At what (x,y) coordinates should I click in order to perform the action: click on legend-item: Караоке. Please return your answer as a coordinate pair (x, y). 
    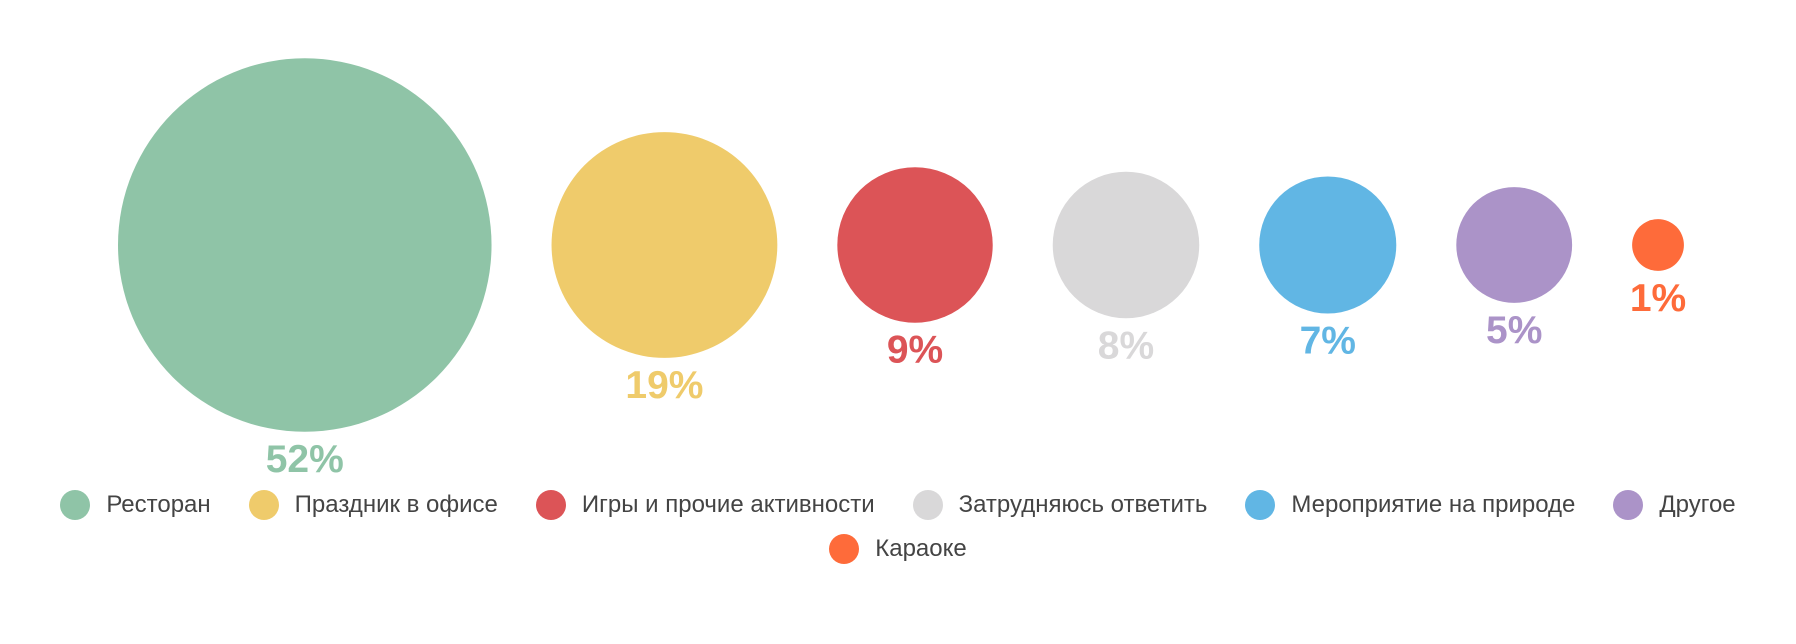
    Looking at the image, I should click on (898, 549).